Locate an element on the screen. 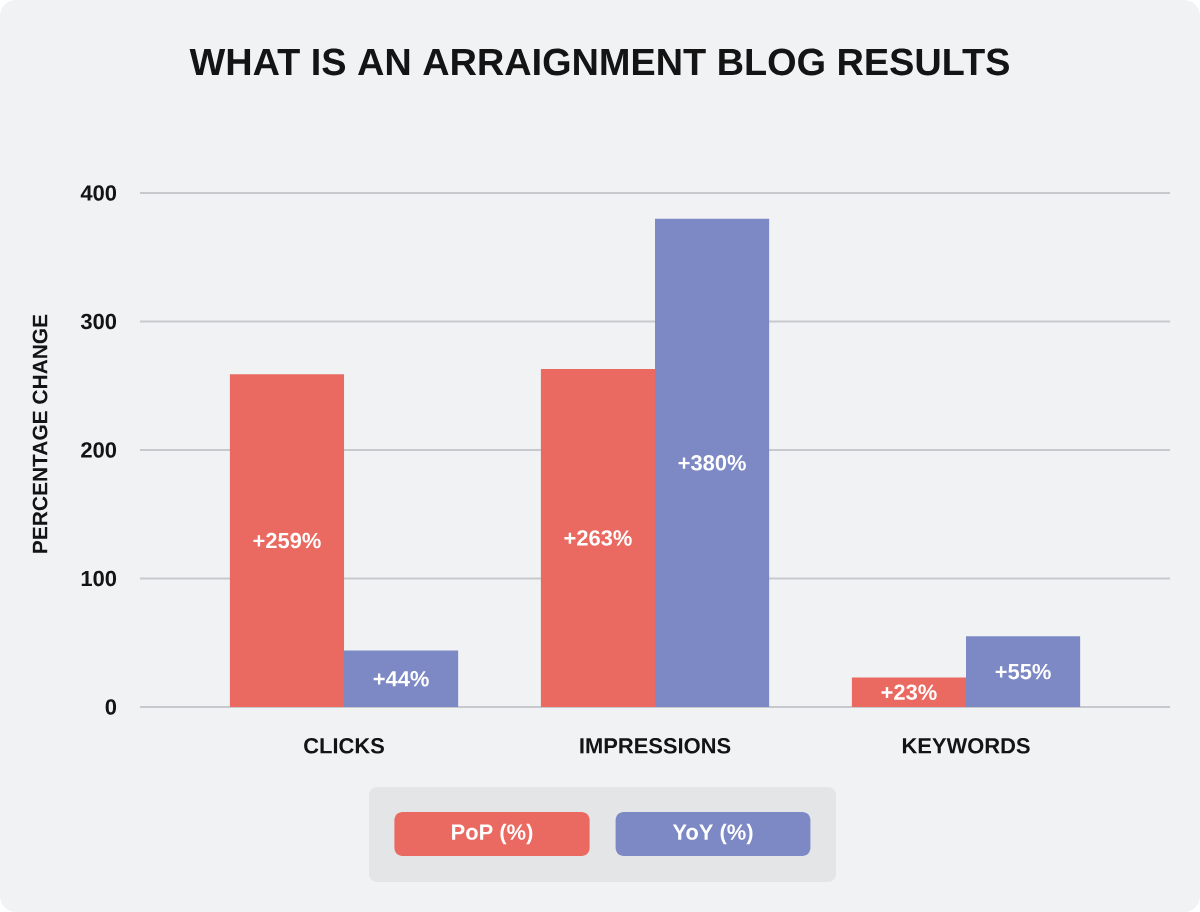 Image resolution: width=1200 pixels, height=912 pixels. data-label: +23% is located at coordinates (909, 692).